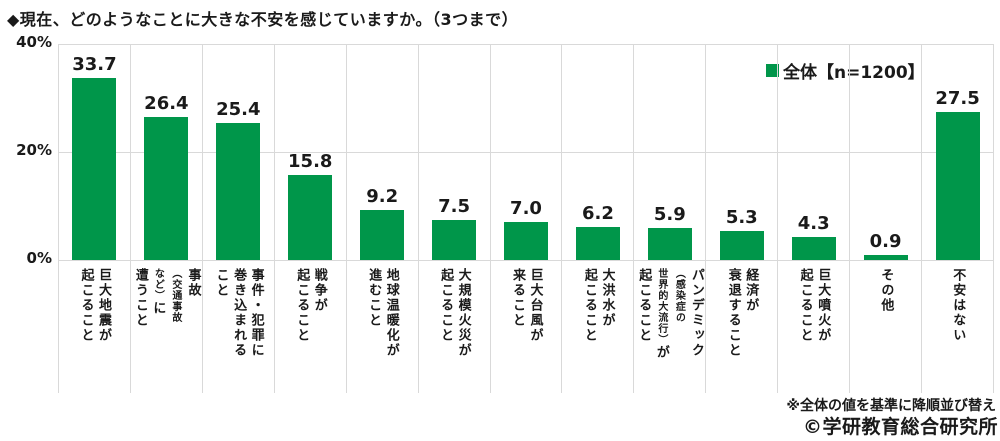 This screenshot has width=1000, height=441. I want to click on y-axis-tick-20: 20%, so click(34, 150).